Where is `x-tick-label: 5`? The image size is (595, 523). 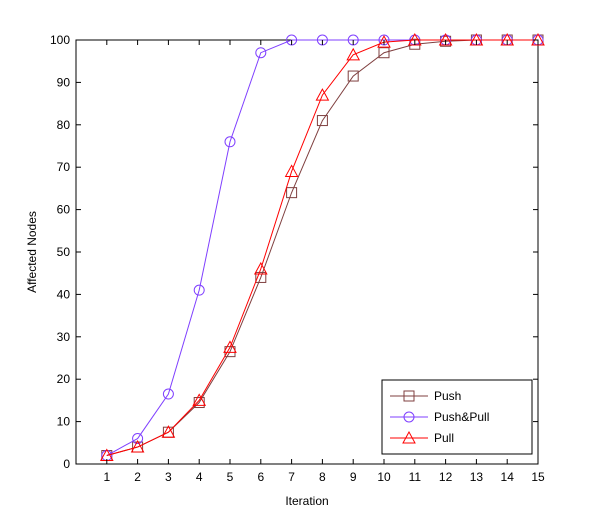 x-tick-label: 5 is located at coordinates (230, 477).